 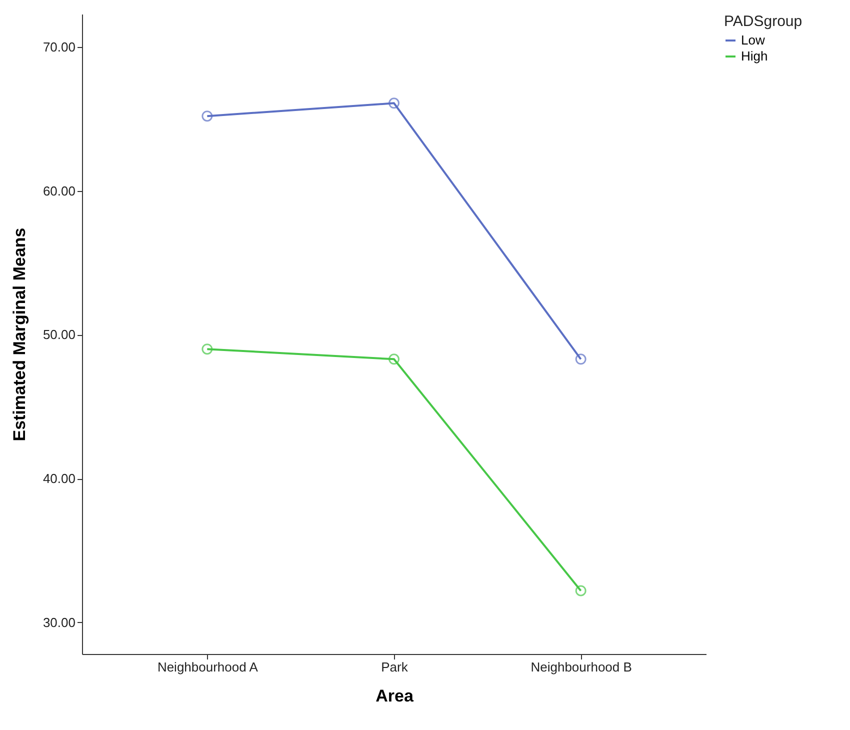 What do you see at coordinates (59, 478) in the screenshot?
I see `y-tick-label: 40.00` at bounding box center [59, 478].